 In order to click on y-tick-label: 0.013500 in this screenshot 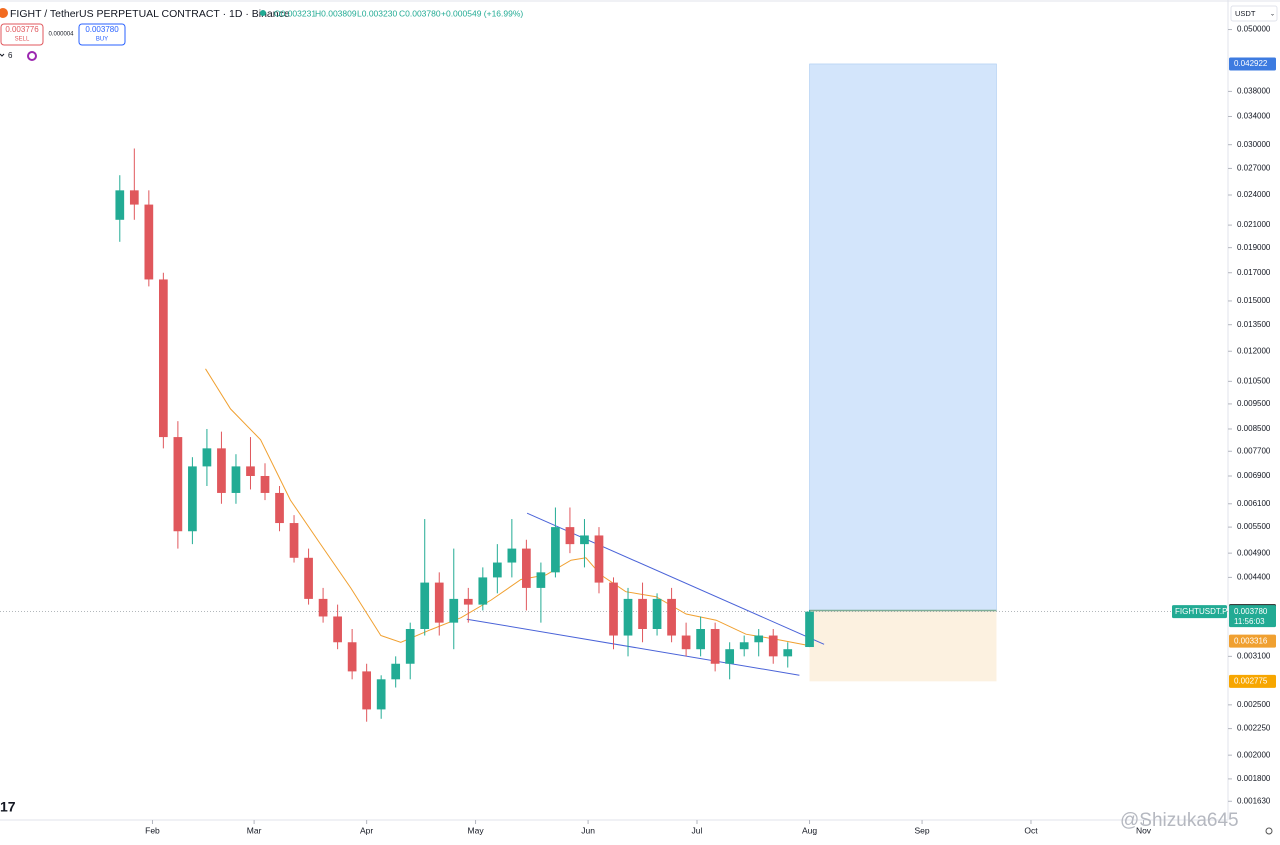, I will do `click(1254, 324)`.